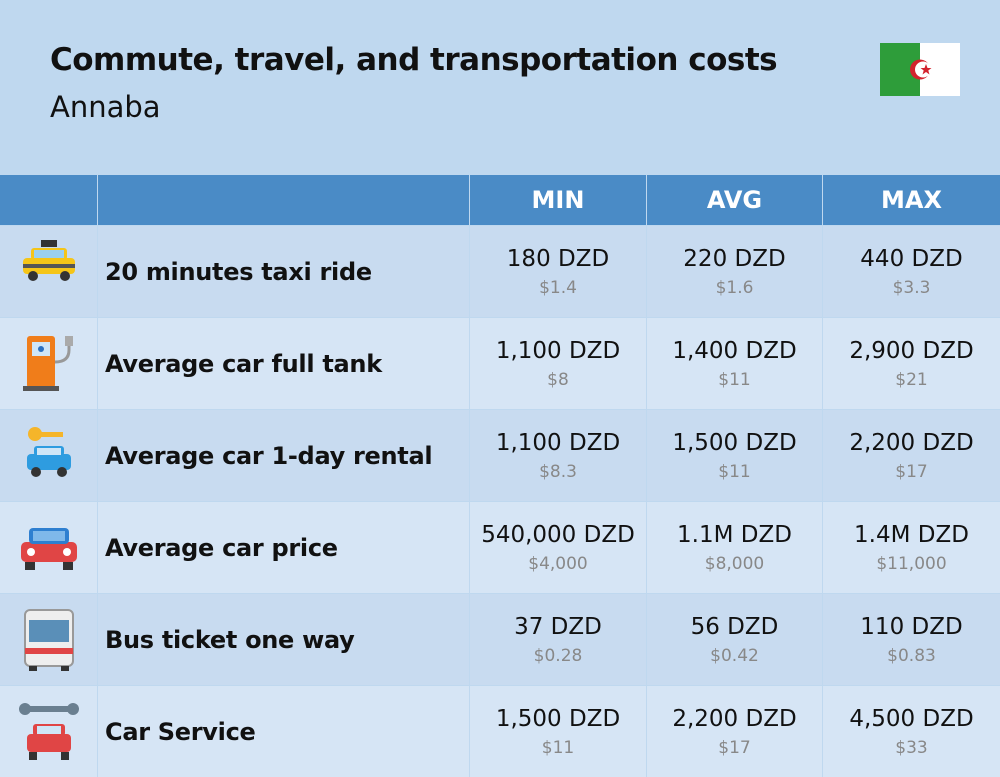 The image size is (1000, 777). Describe the element at coordinates (734, 200) in the screenshot. I see `column-header: AVG` at that location.